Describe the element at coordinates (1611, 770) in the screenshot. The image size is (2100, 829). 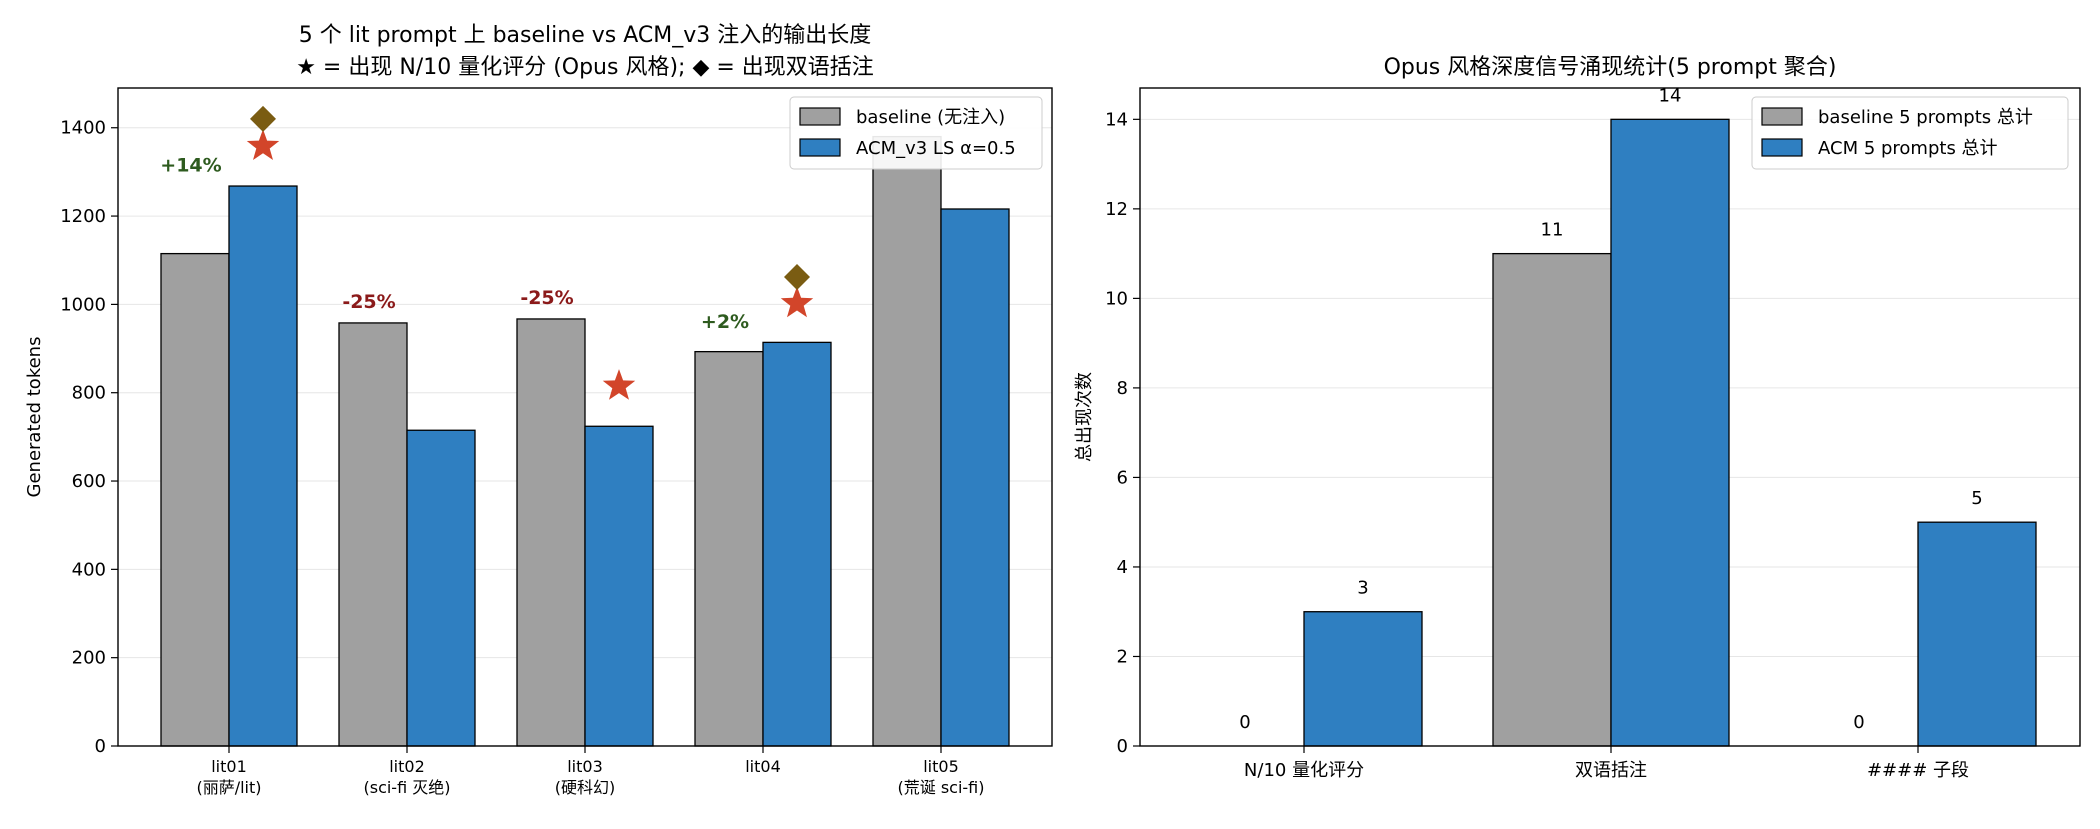
I see `right-xtick-label: 双语括注` at that location.